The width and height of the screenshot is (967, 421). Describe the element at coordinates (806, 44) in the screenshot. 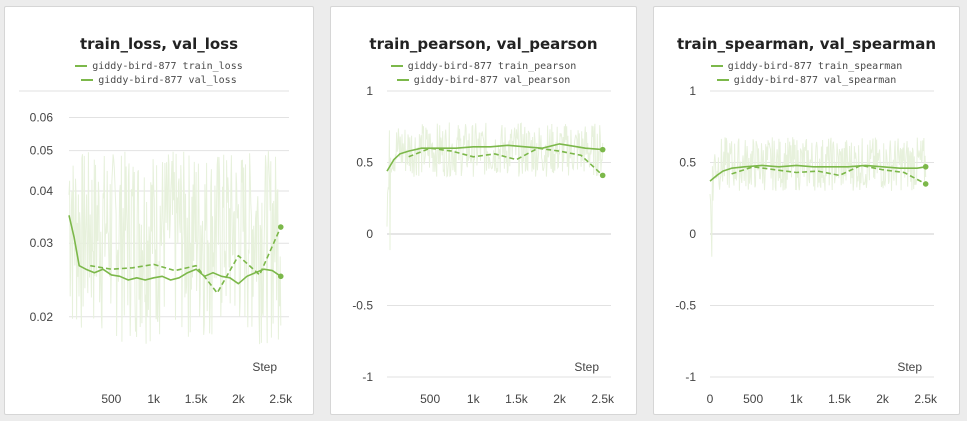

I see `chart-title: train_spearman, val_spearman` at that location.